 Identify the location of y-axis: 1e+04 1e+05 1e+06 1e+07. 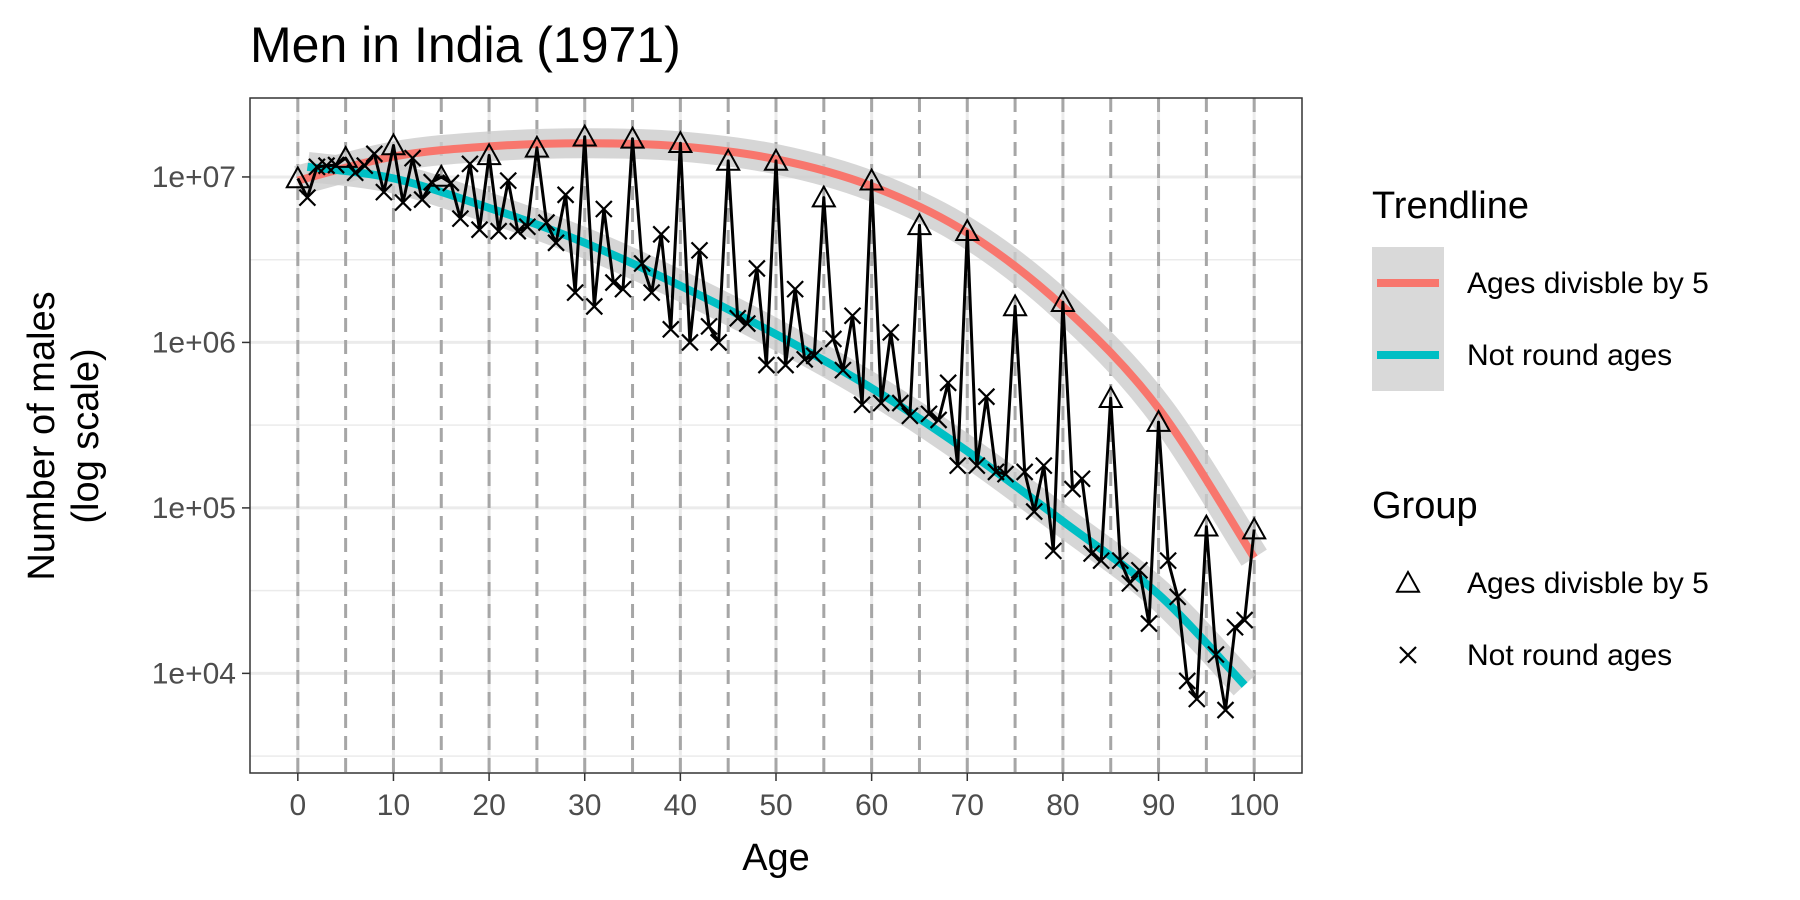
(201, 425).